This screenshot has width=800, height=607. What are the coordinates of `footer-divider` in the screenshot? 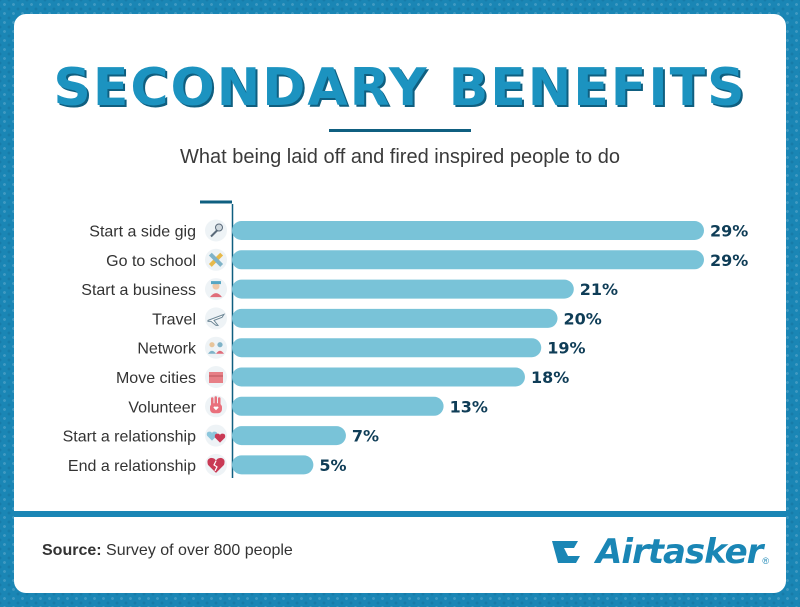 It's located at (400, 514).